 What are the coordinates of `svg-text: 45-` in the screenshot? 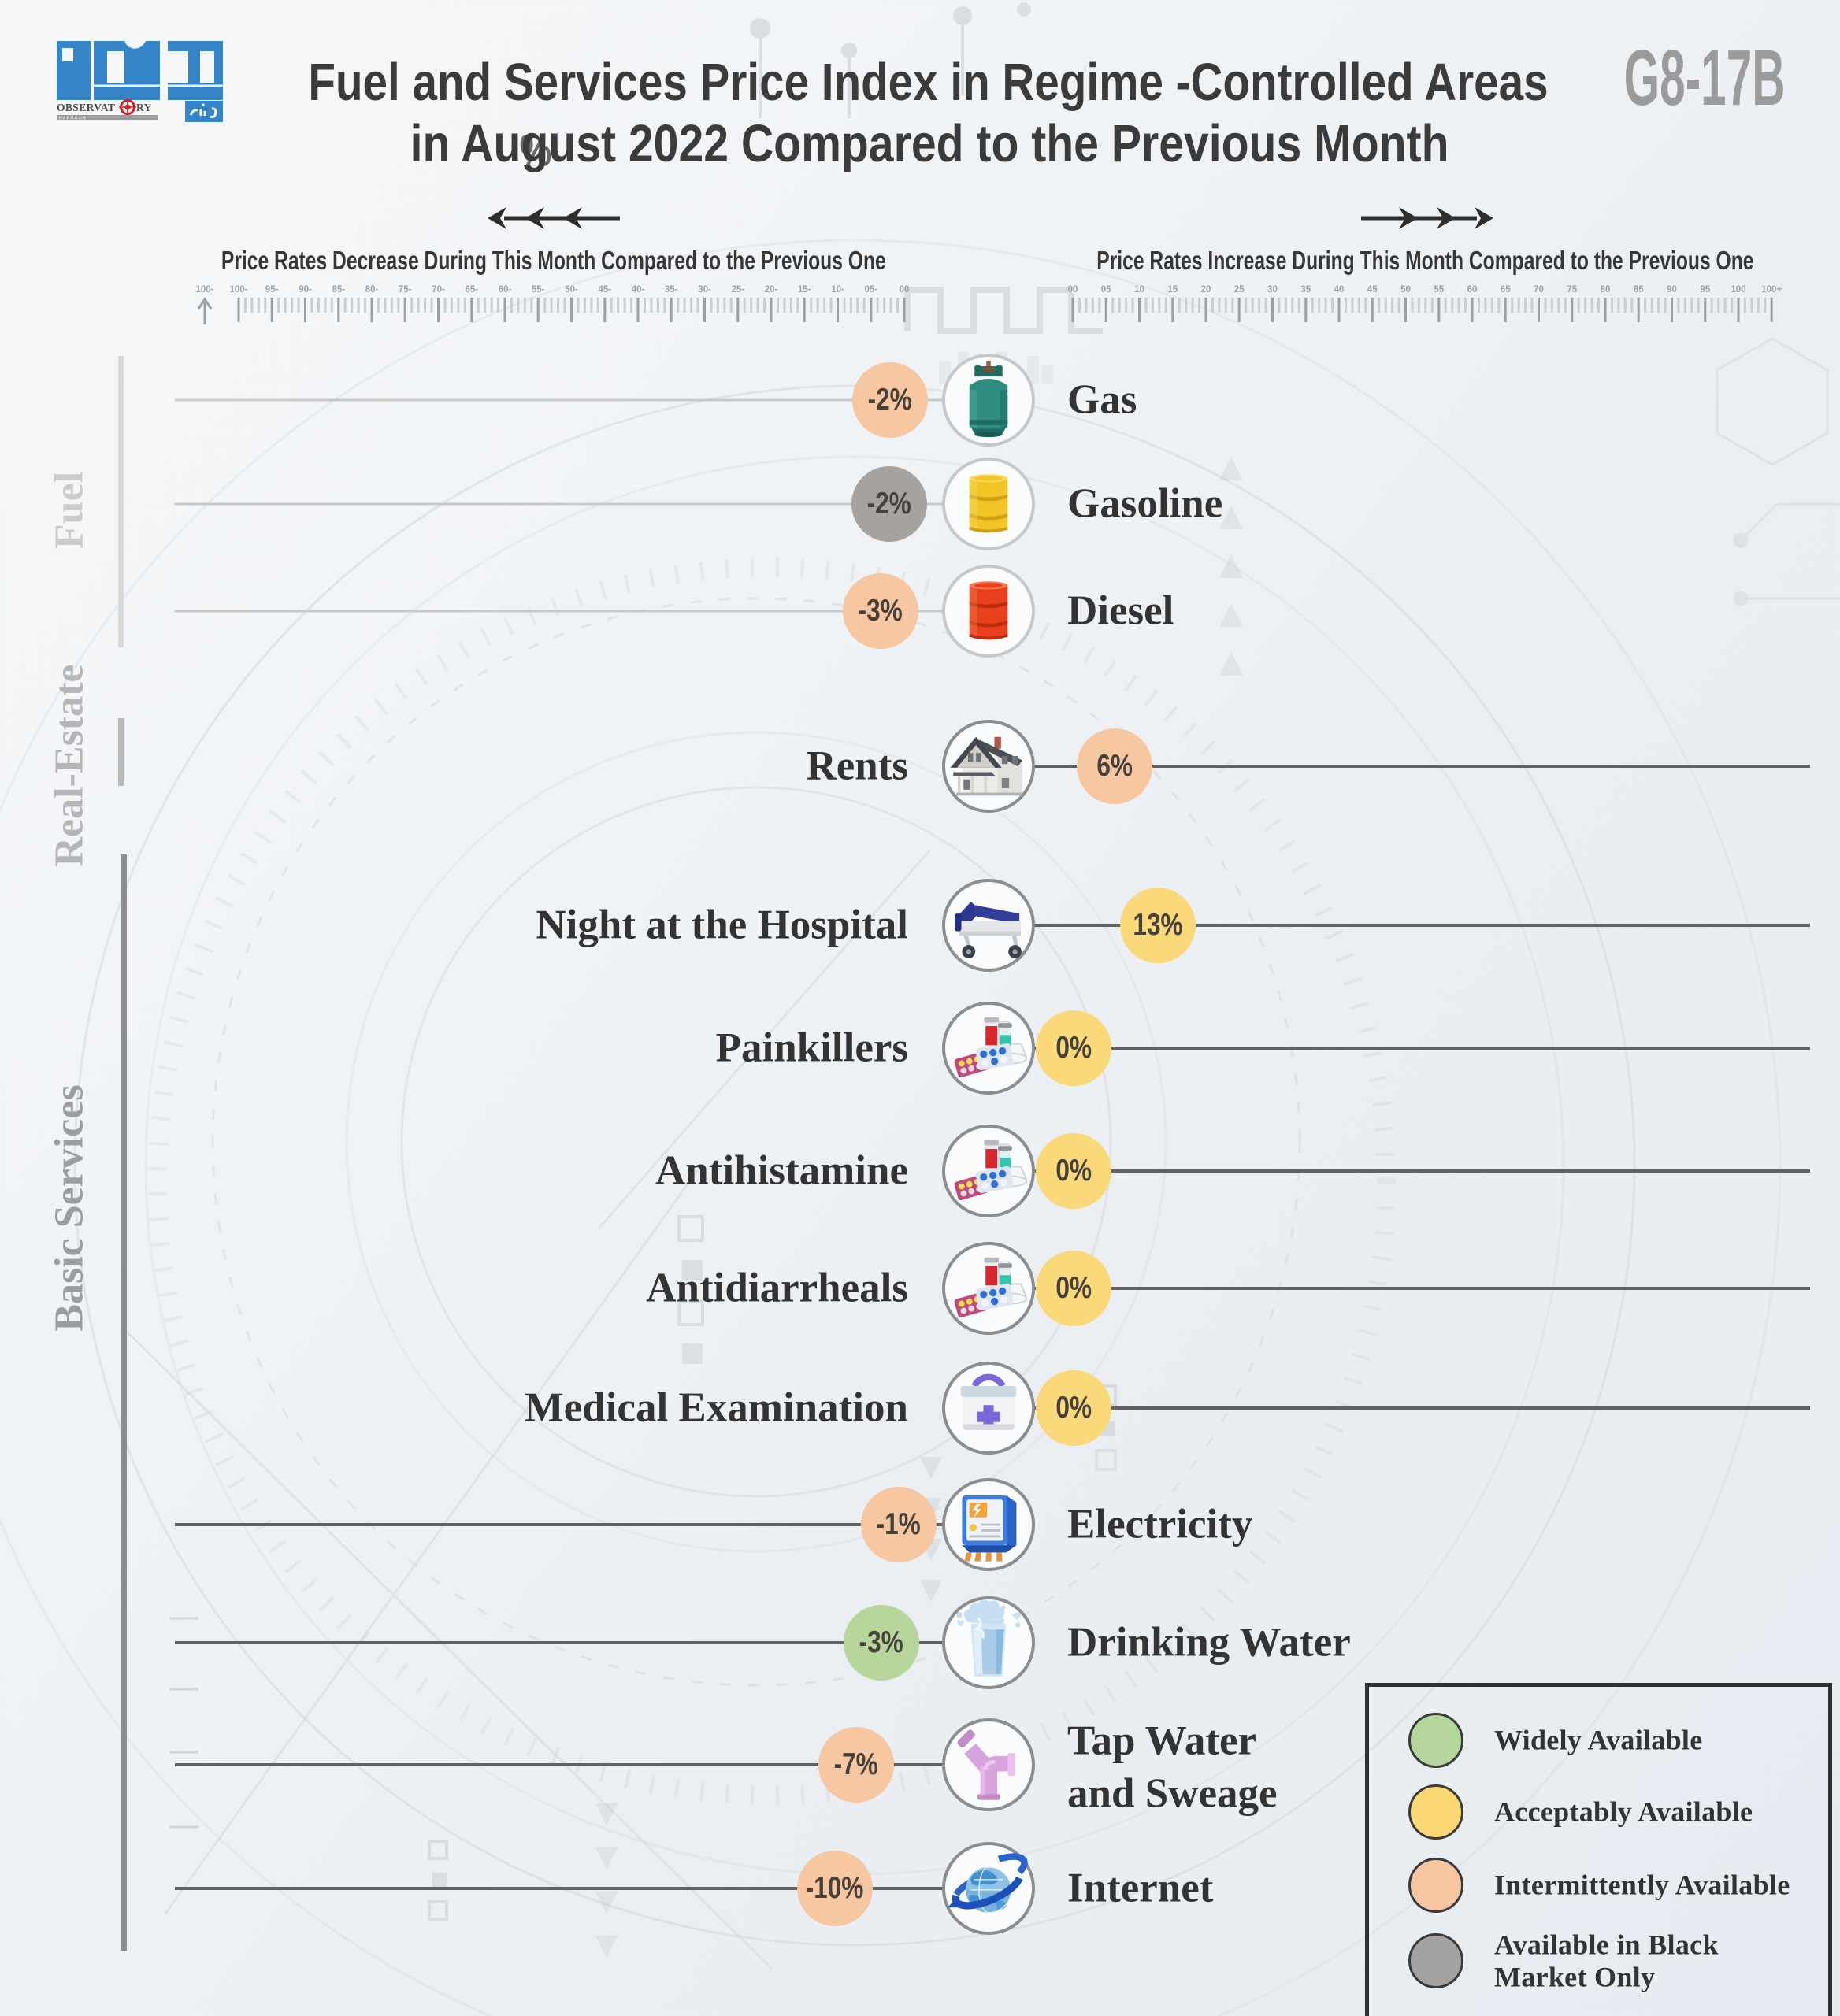 It's located at (604, 290).